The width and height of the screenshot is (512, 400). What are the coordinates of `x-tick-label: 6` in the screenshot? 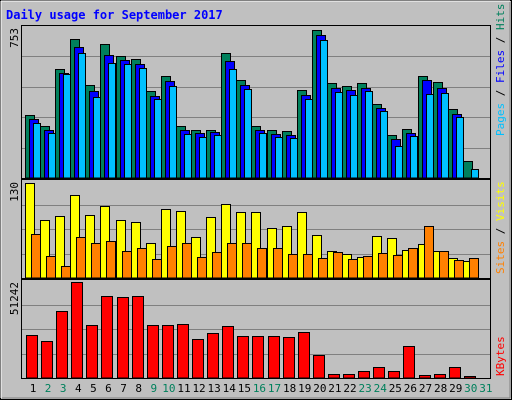 It's located at (108, 388).